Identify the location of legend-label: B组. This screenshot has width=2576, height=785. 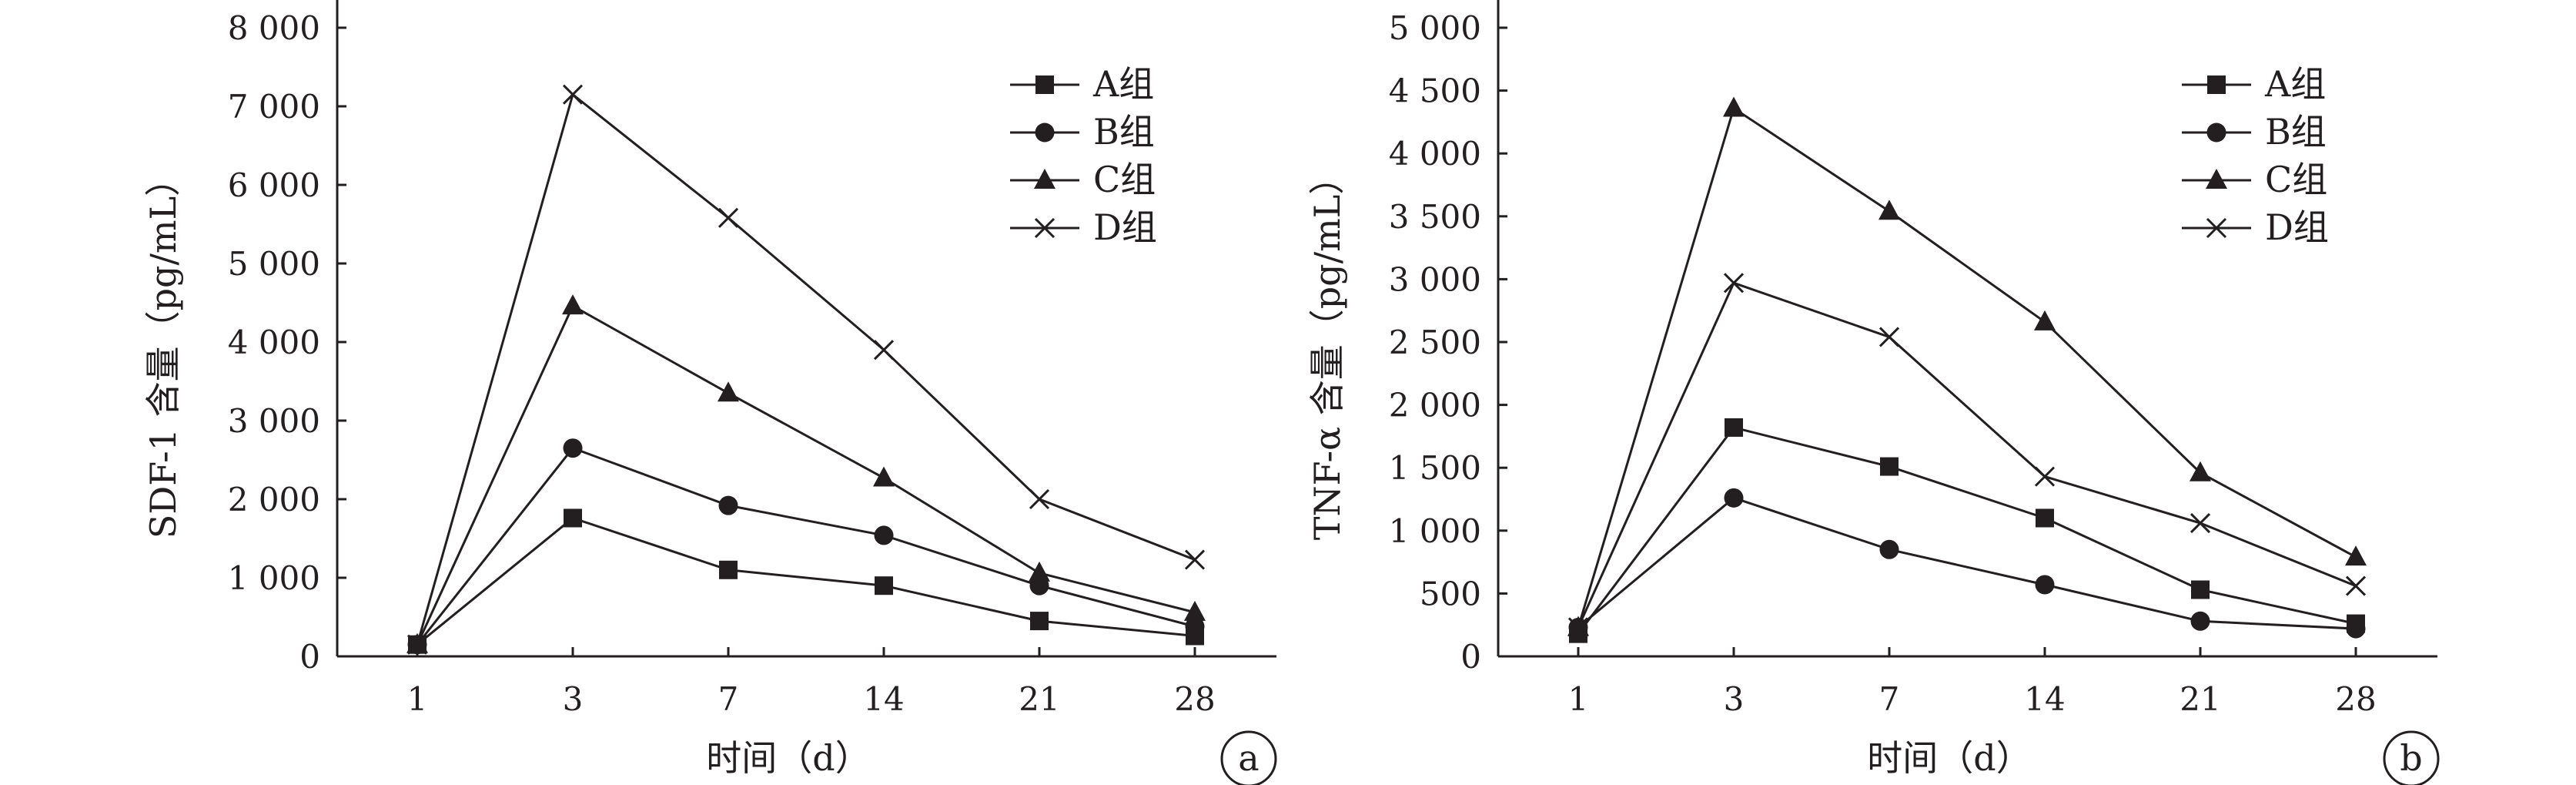
(1124, 132).